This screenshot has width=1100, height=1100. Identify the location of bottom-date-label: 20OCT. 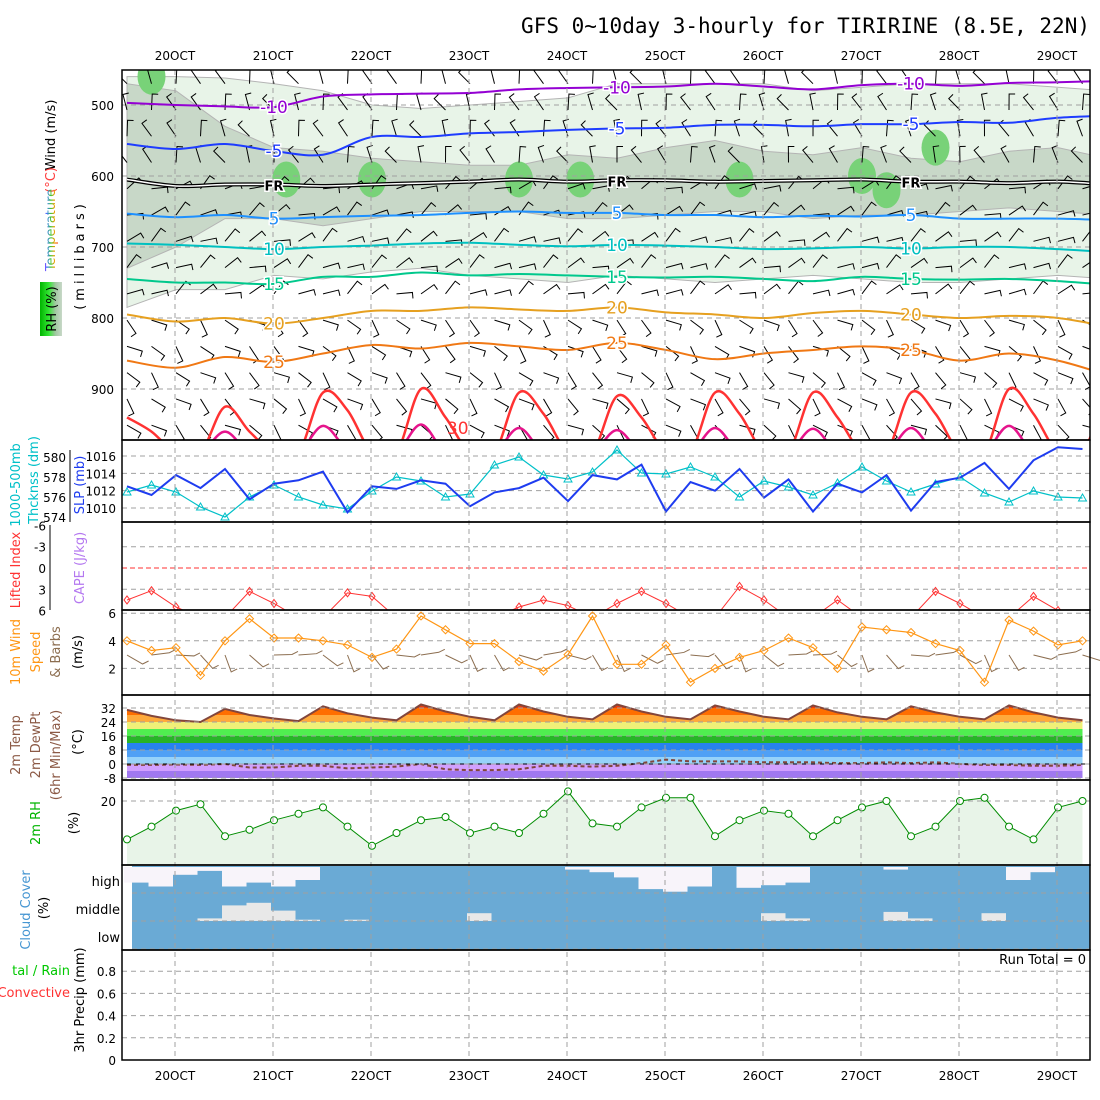
(175, 1076).